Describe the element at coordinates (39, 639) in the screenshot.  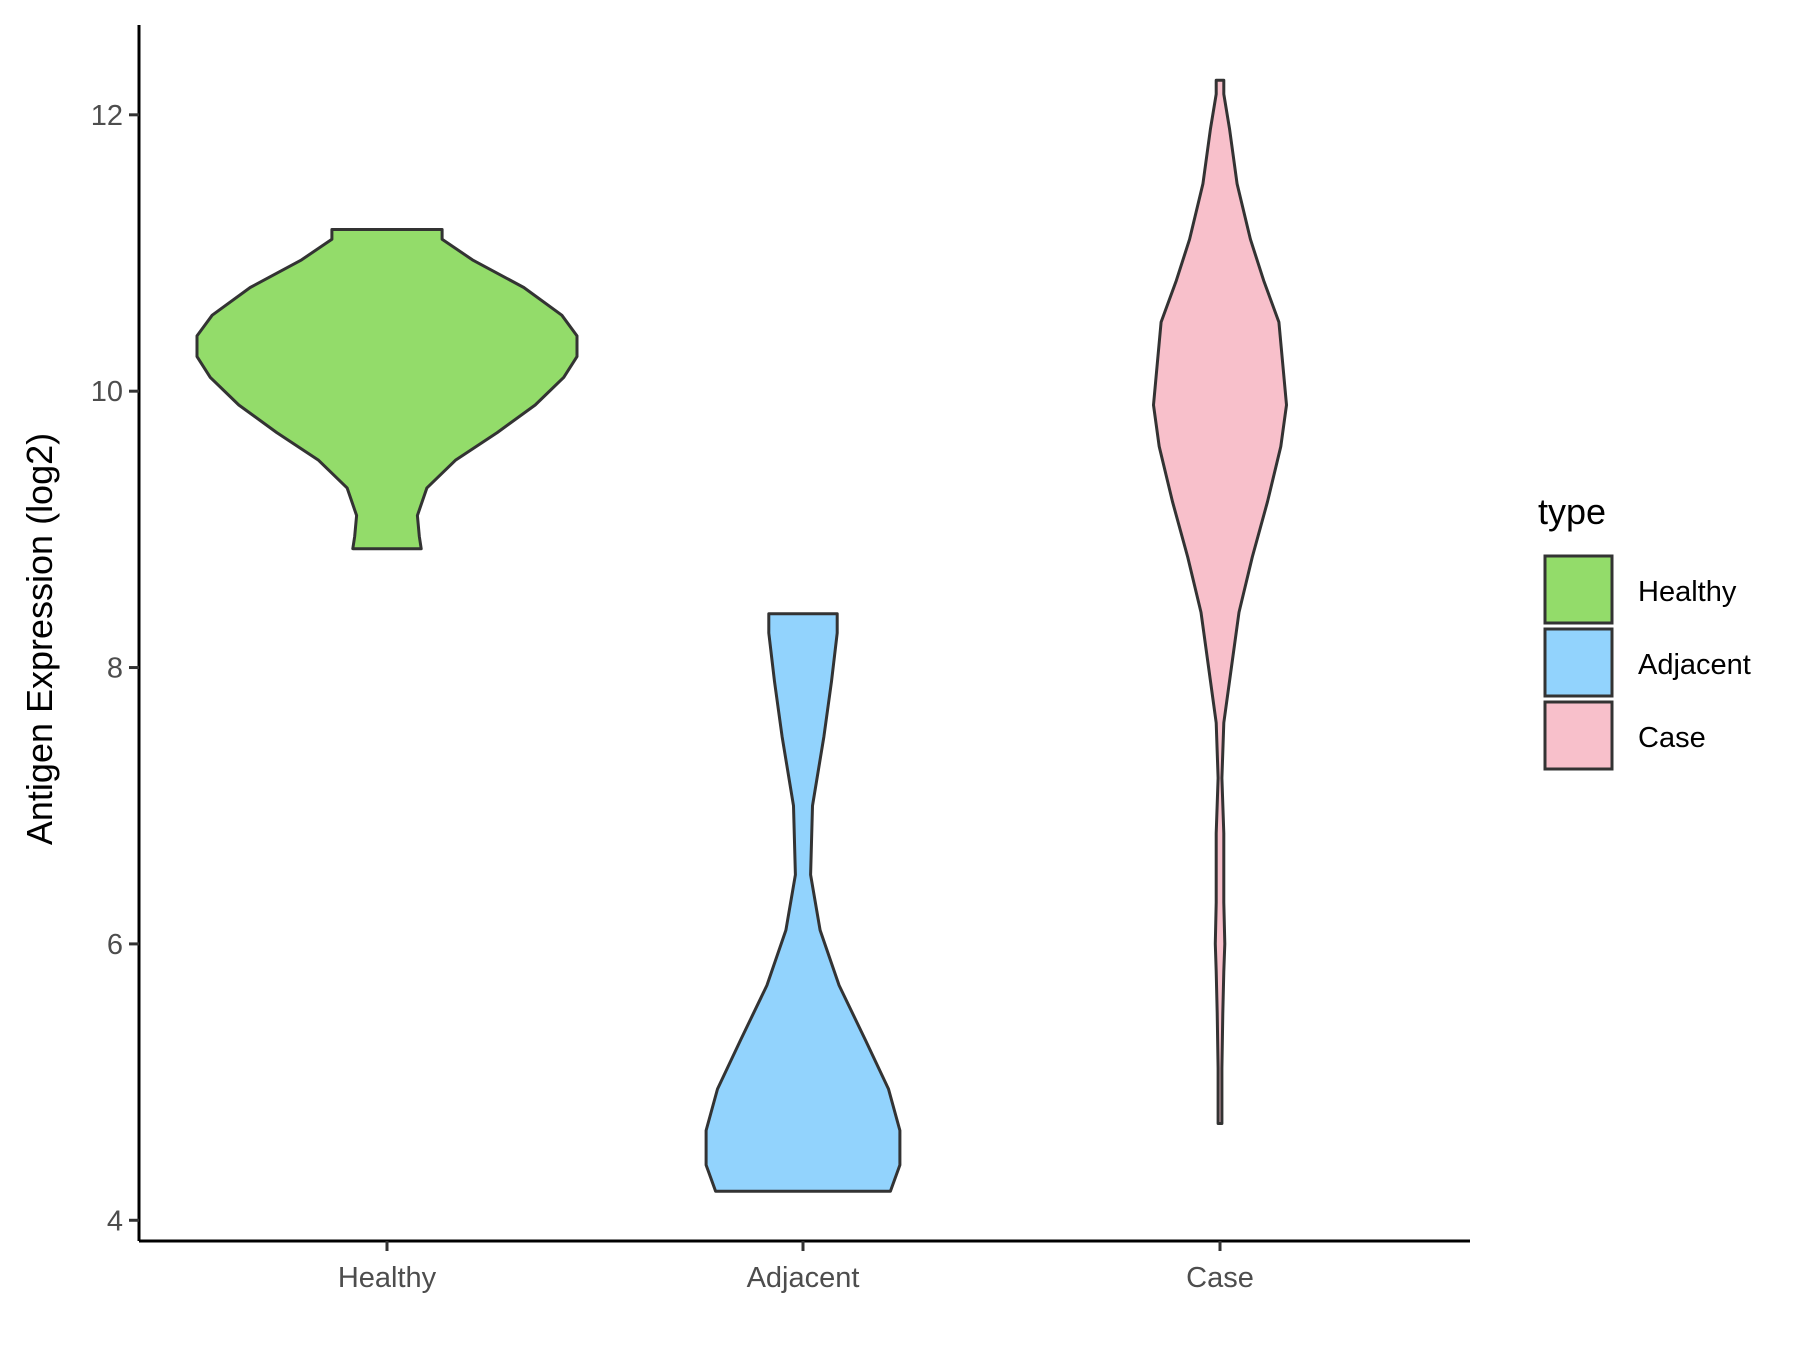
I see `y-axis-title: Antigen Expression (log2)` at that location.